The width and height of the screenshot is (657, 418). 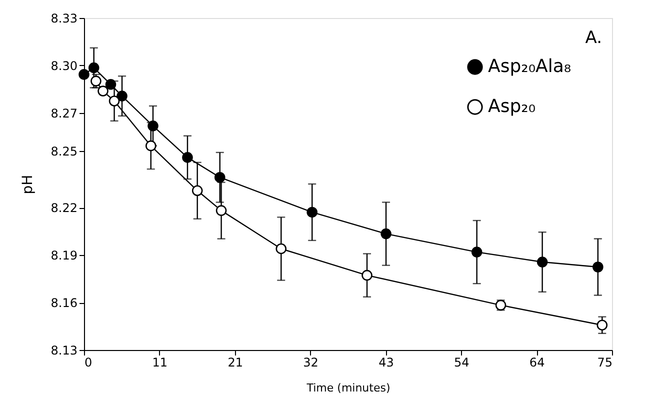 What do you see at coordinates (64, 255) in the screenshot?
I see `y-tick-label: 8.19` at bounding box center [64, 255].